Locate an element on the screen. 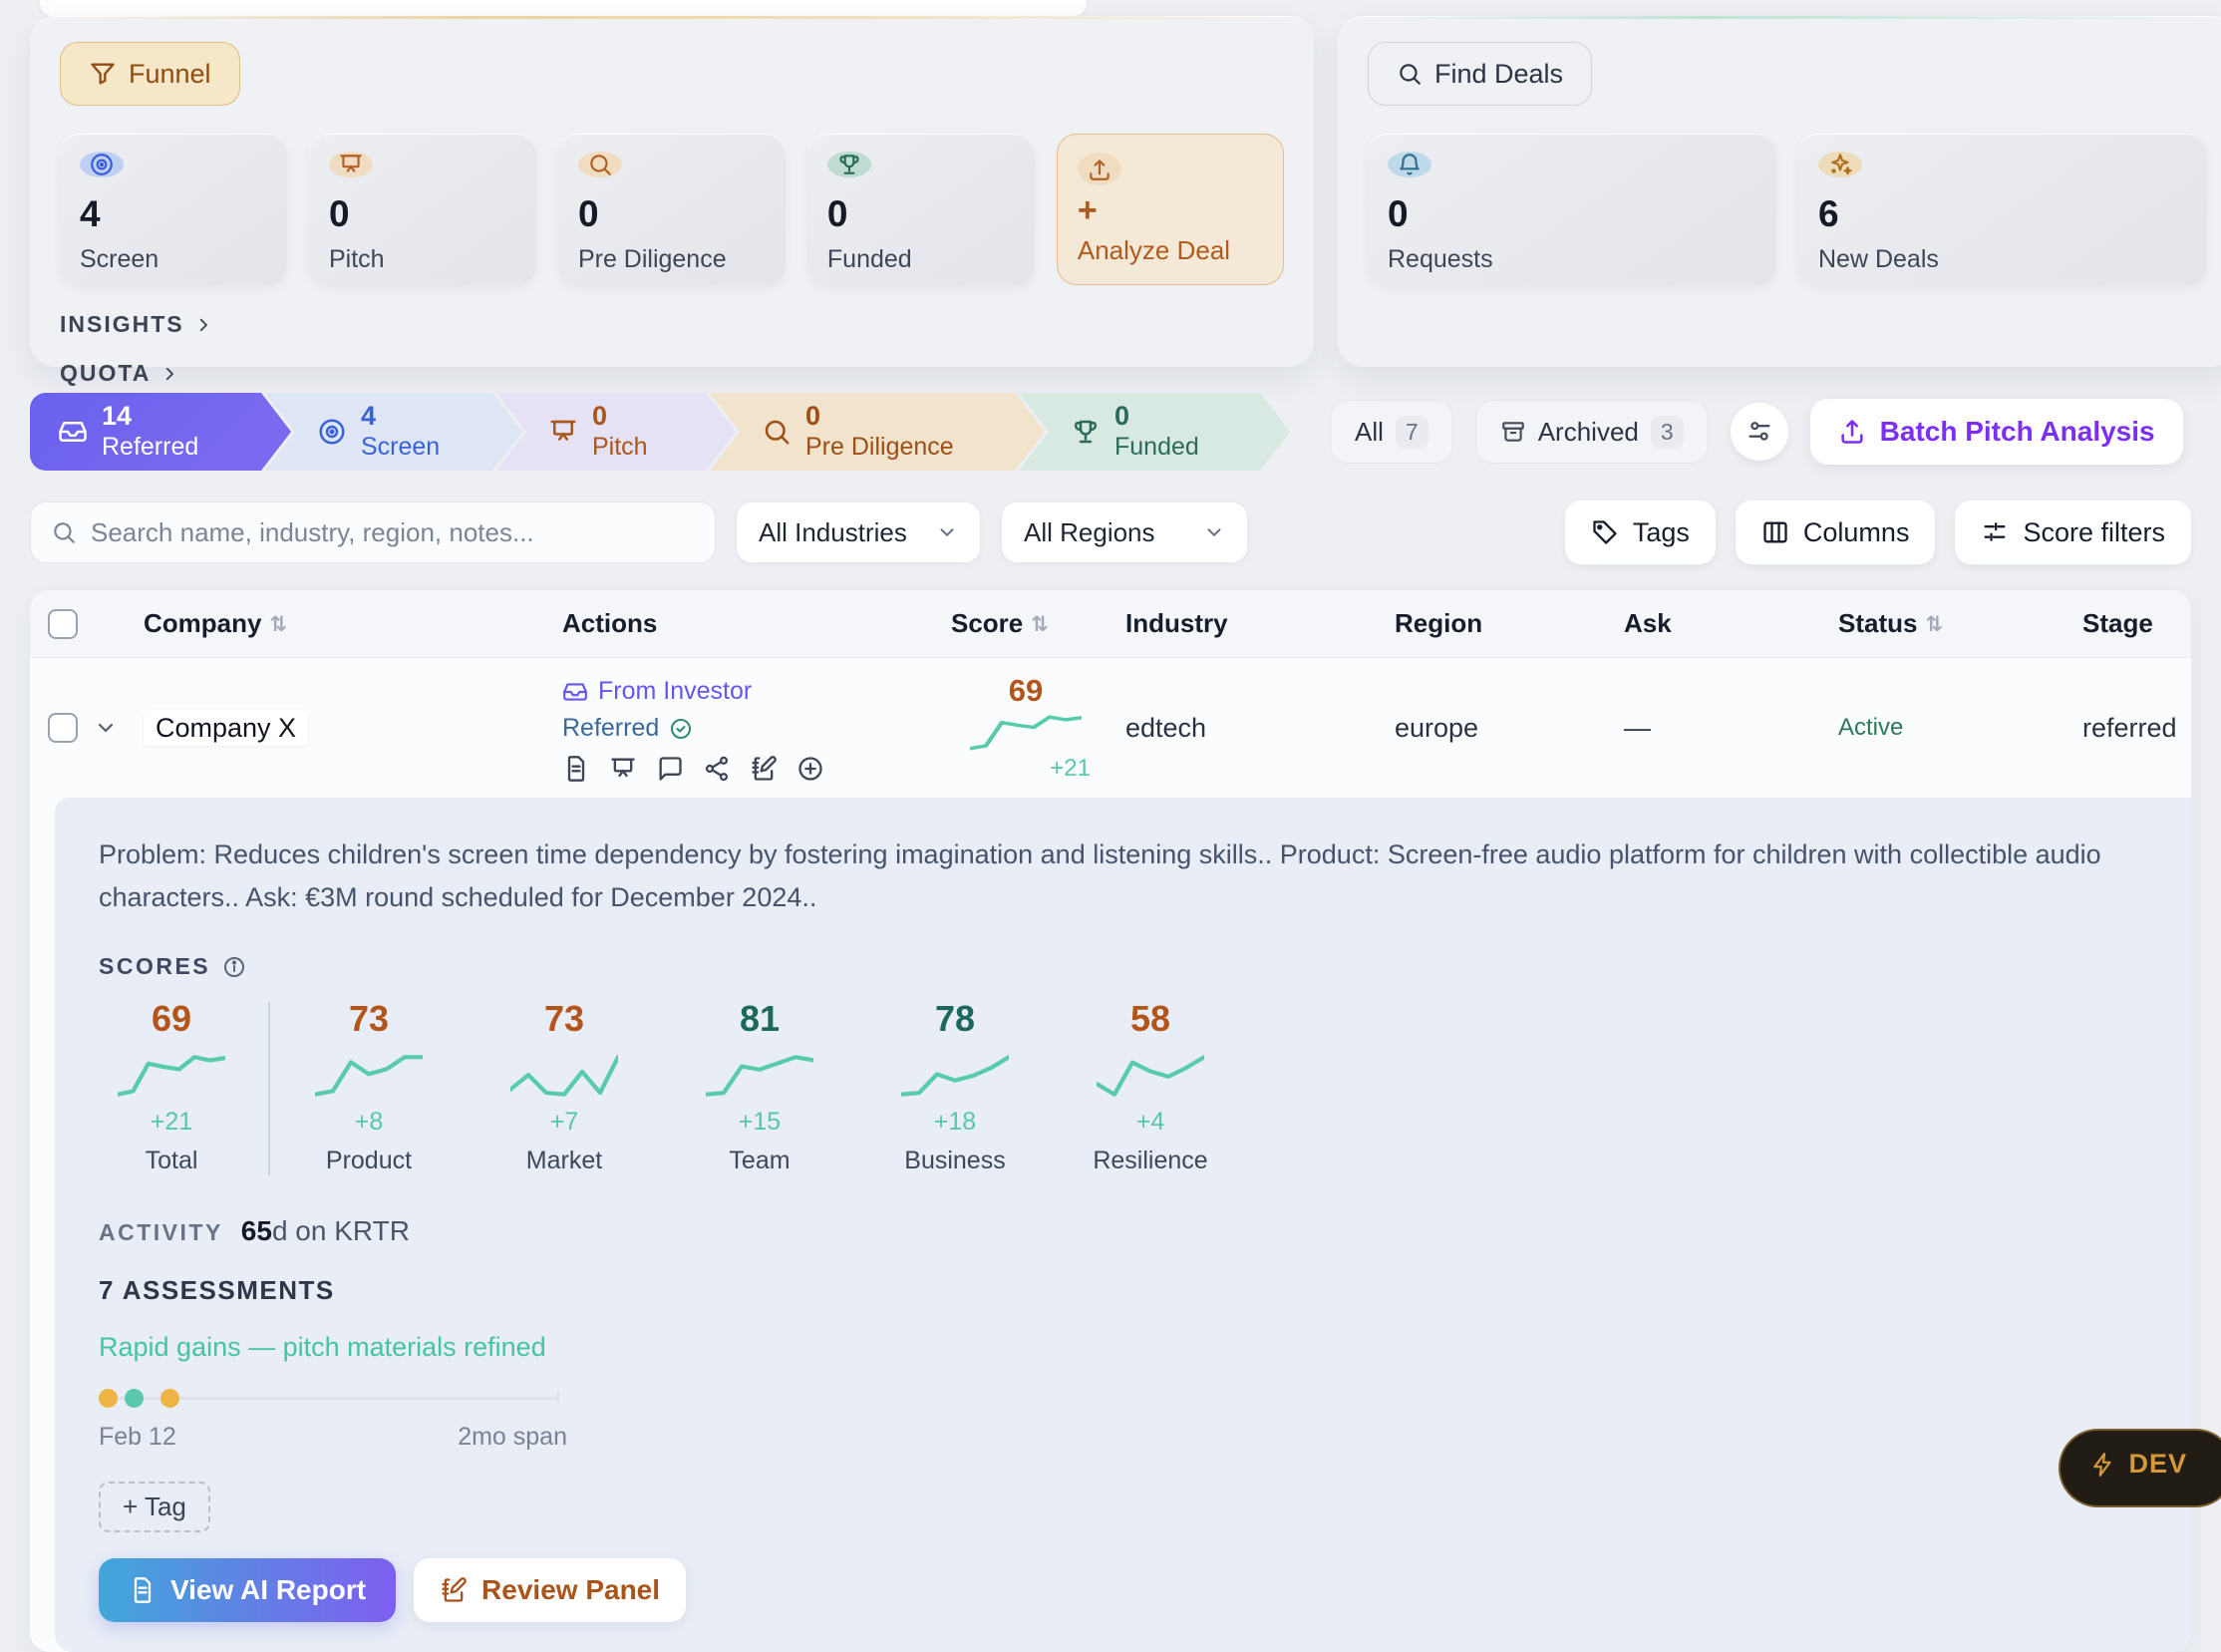 Image resolution: width=2221 pixels, height=1652 pixels. stage-referred: 14 Referred is located at coordinates (161, 432).